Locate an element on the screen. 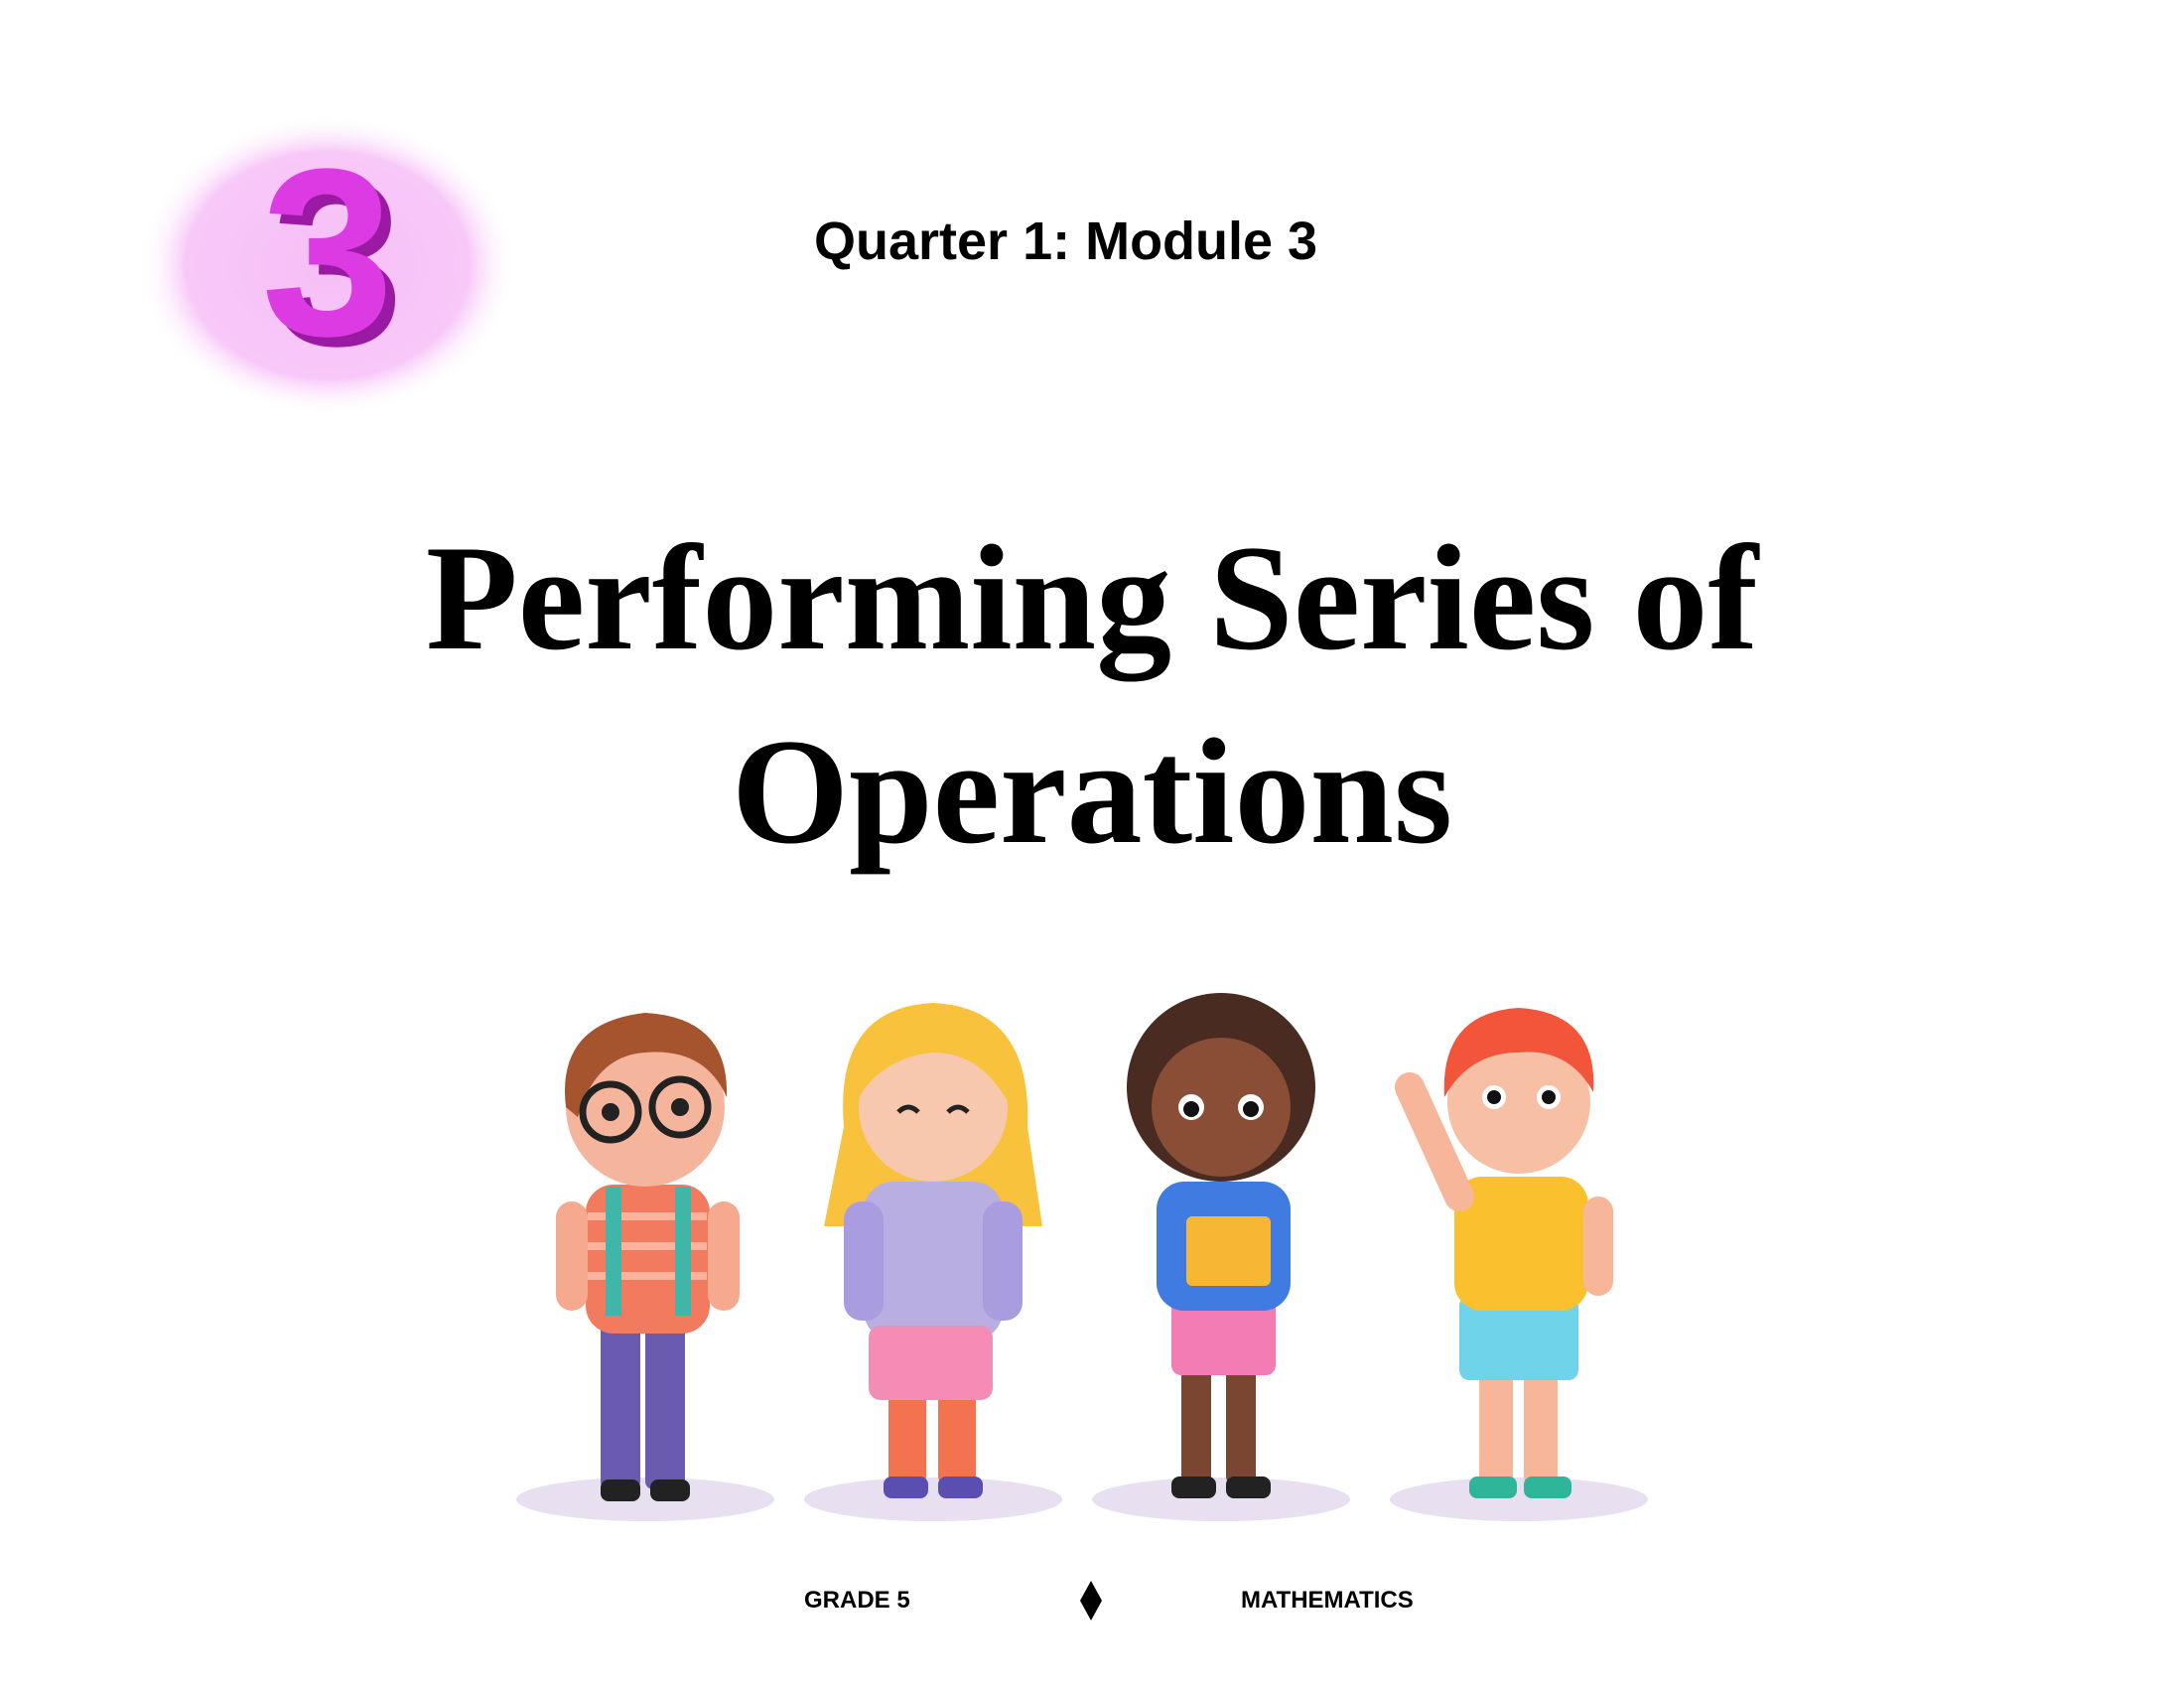 The image size is (2184, 1688). kid-blonde-girl is located at coordinates (933, 1250).